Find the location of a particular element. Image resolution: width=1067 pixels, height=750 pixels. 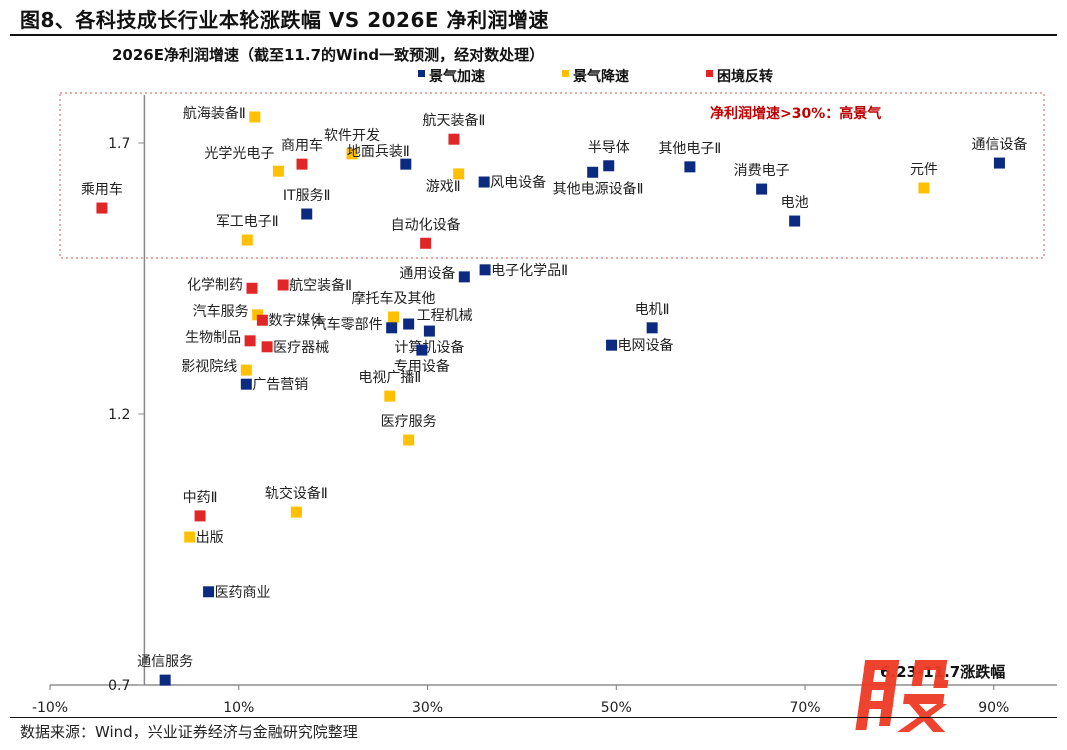

legend-label: 景气降速 is located at coordinates (601, 76).